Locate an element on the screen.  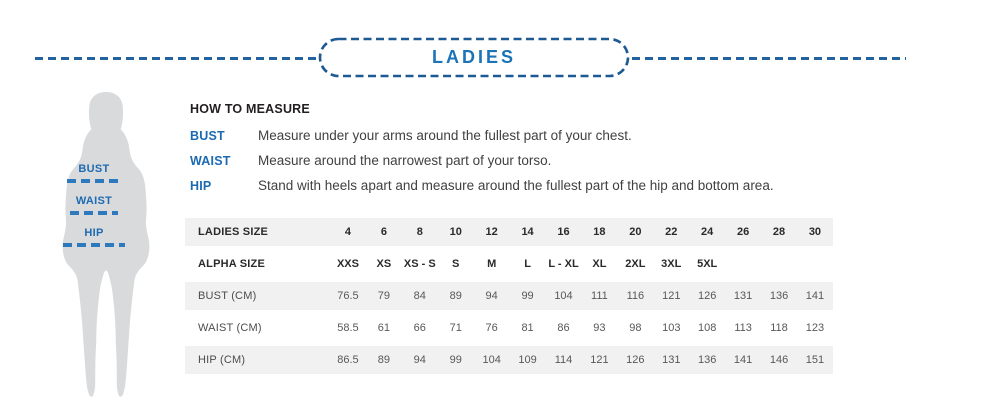
size-cell: 18 is located at coordinates (599, 232).